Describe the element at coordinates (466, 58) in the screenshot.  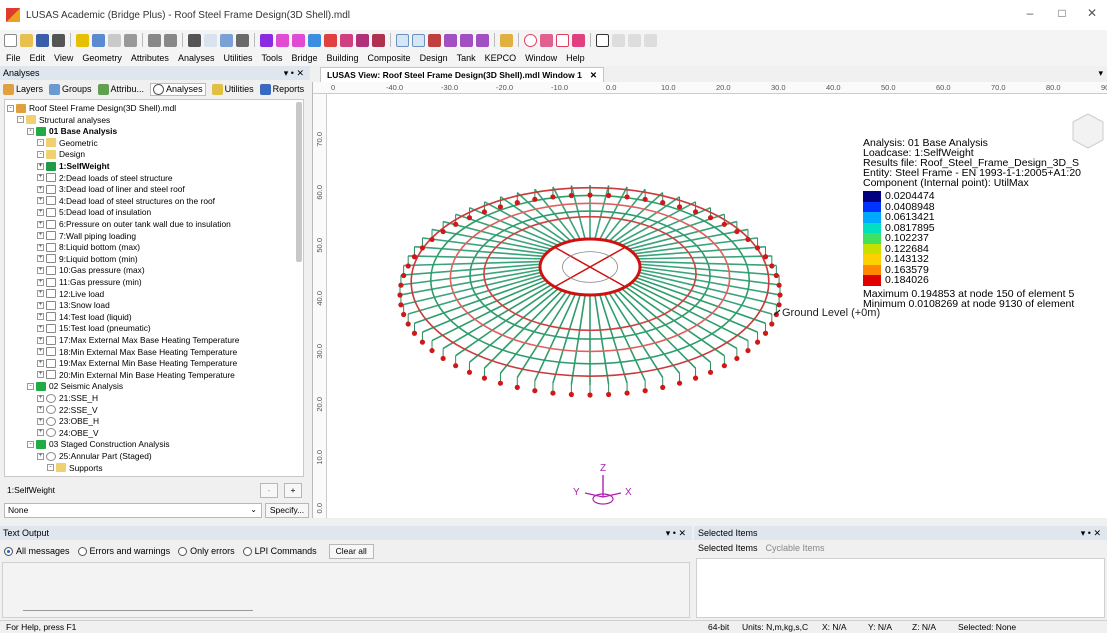
I see `menu-tank: Tank` at that location.